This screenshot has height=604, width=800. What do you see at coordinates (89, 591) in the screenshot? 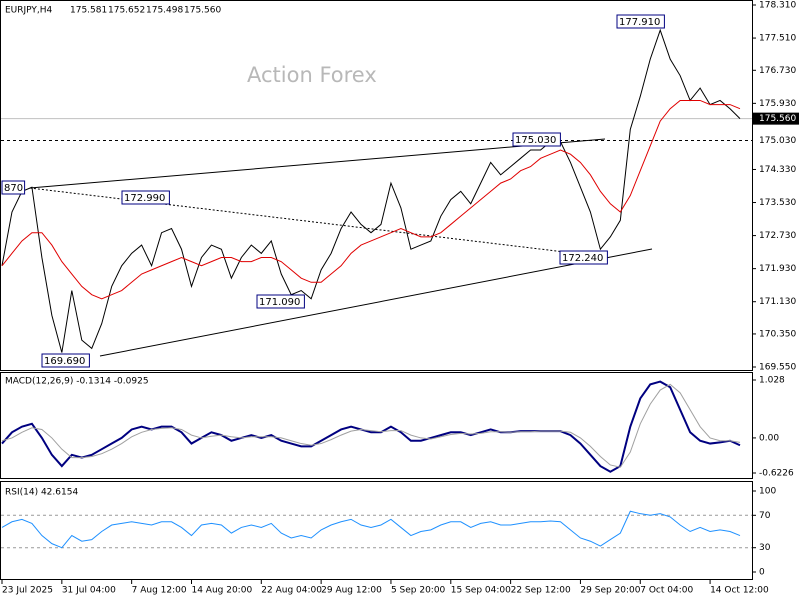
I see `x-tick-label: 31 Jul 04:00` at bounding box center [89, 591].